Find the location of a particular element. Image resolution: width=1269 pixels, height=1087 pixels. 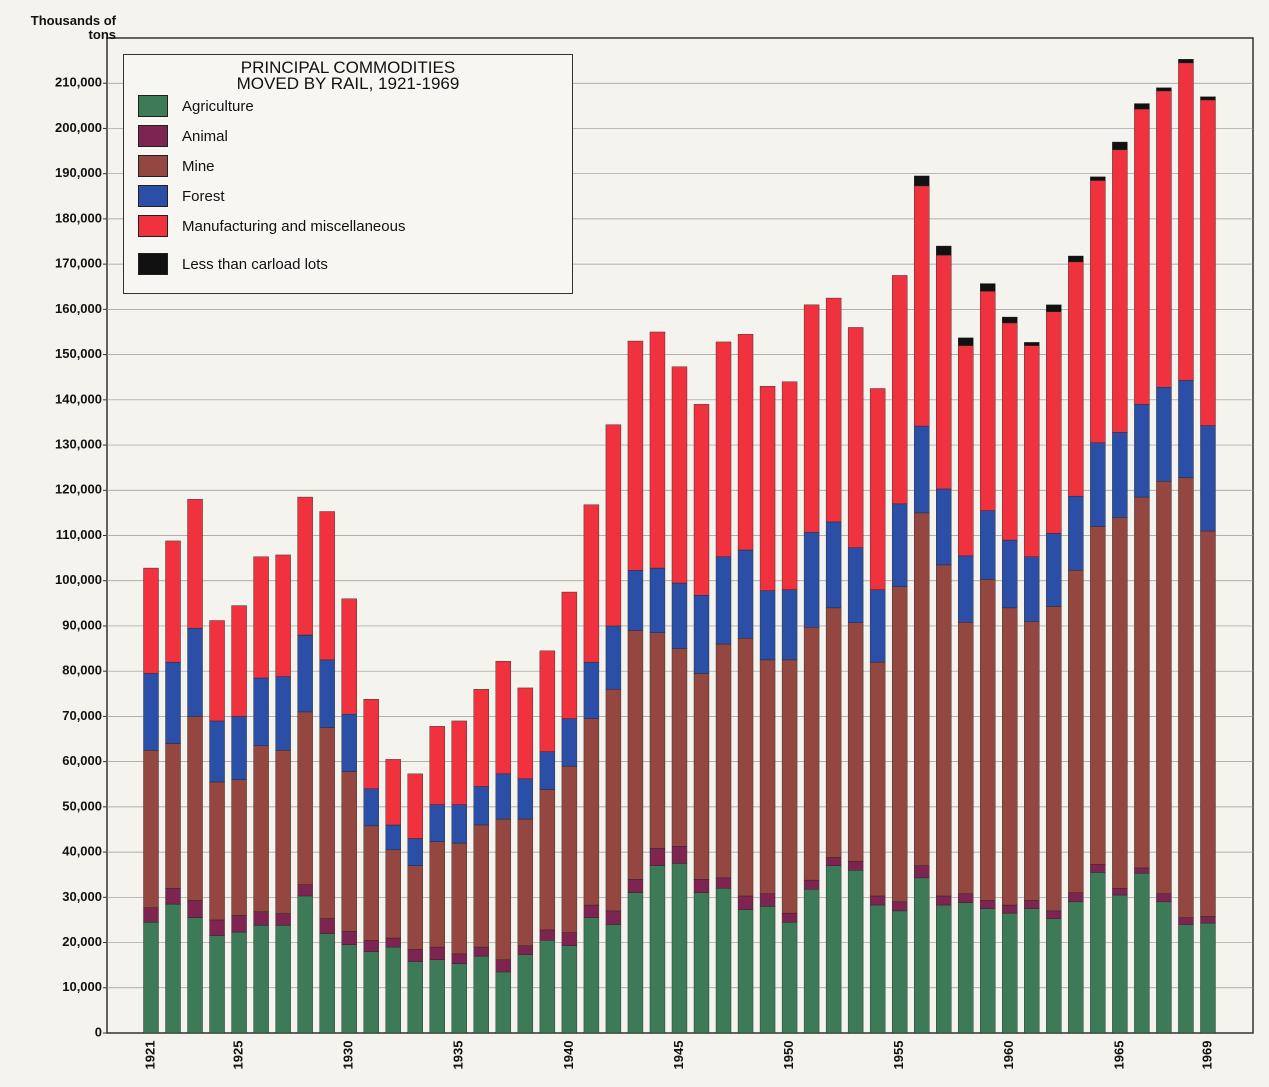

y-tick-label: 50,000 is located at coordinates (82, 805).